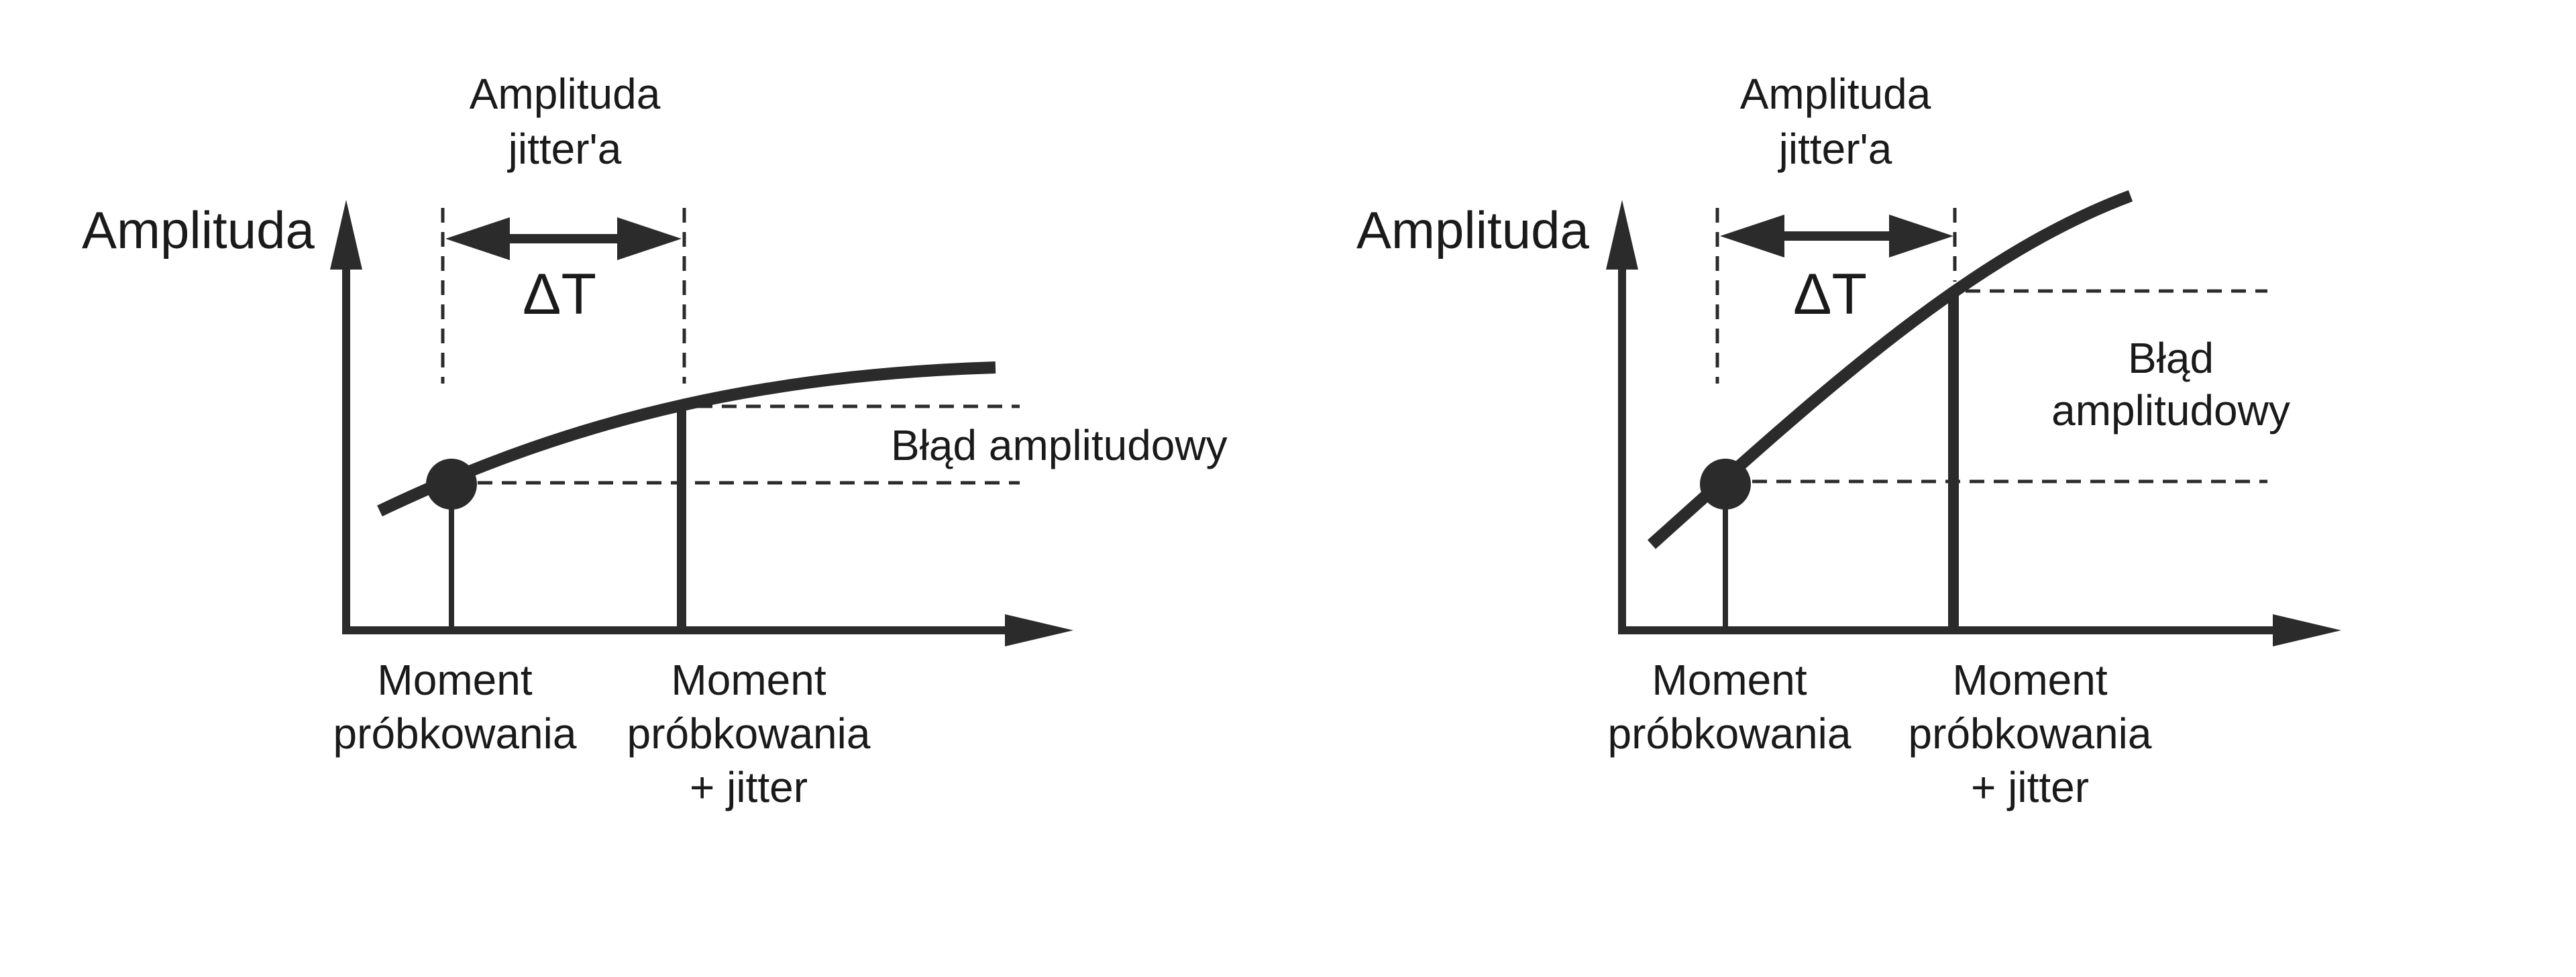  I want to click on left-jitter-title-line1: Amplituda, so click(565, 94).